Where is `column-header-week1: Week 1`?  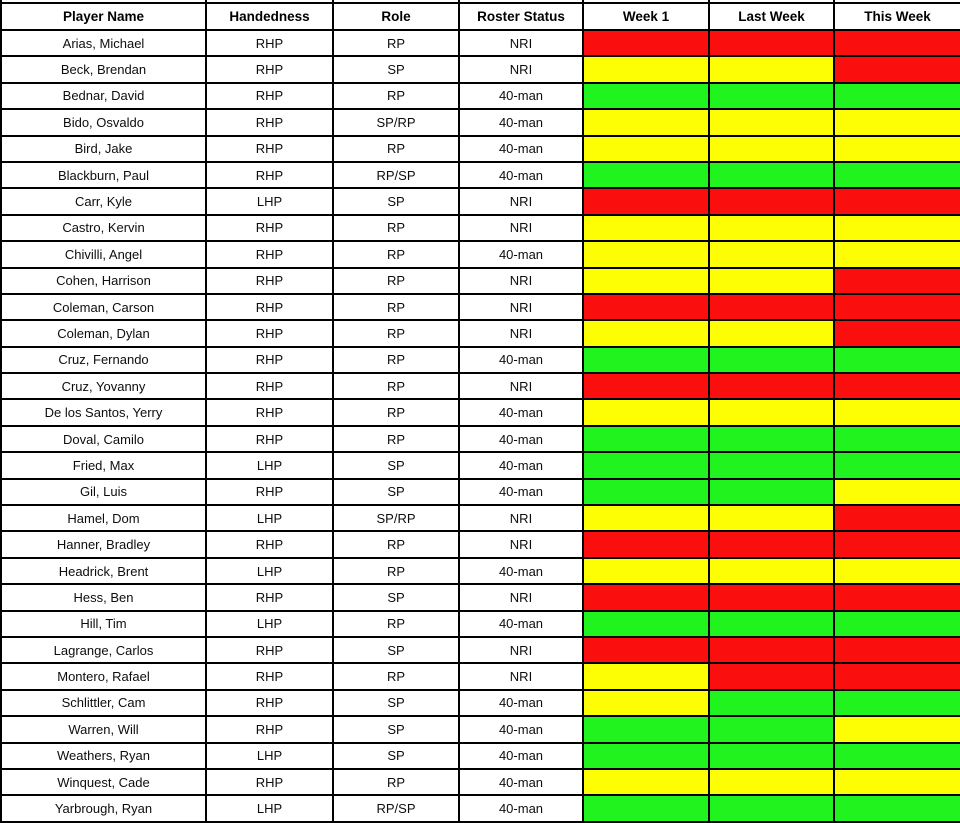 column-header-week1: Week 1 is located at coordinates (646, 16).